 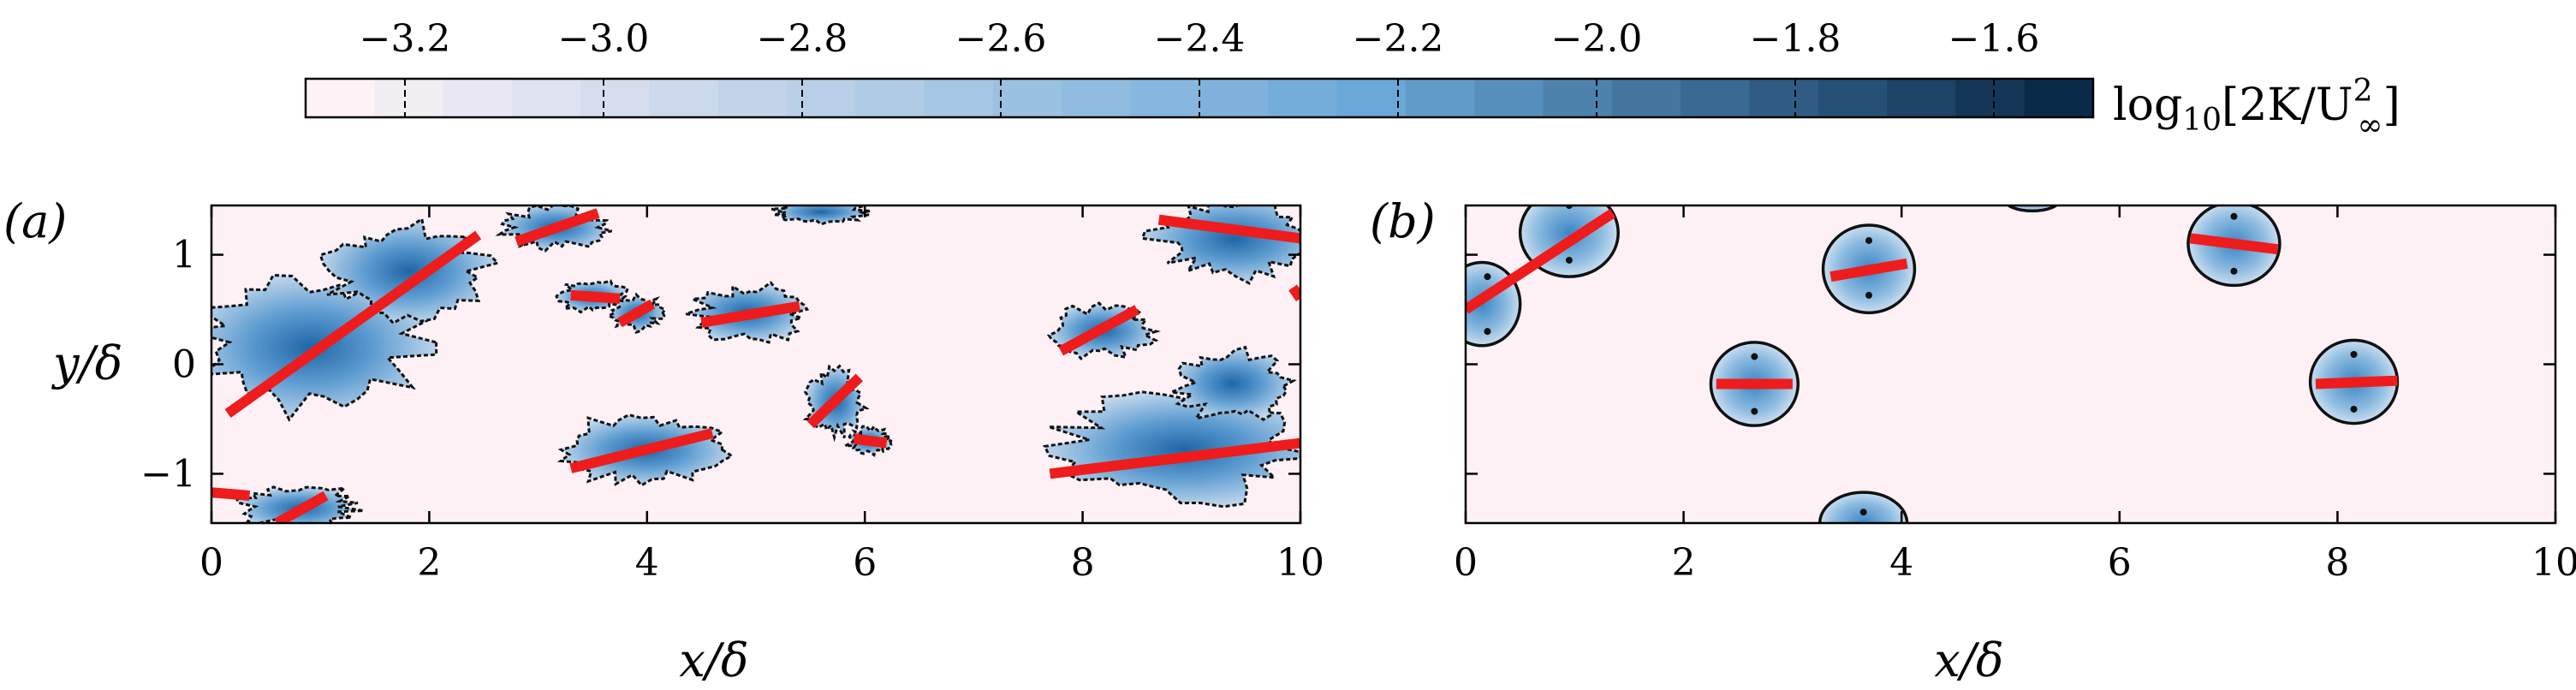 What do you see at coordinates (802, 39) in the screenshot?
I see `colorbar-tick-label: −2.8` at bounding box center [802, 39].